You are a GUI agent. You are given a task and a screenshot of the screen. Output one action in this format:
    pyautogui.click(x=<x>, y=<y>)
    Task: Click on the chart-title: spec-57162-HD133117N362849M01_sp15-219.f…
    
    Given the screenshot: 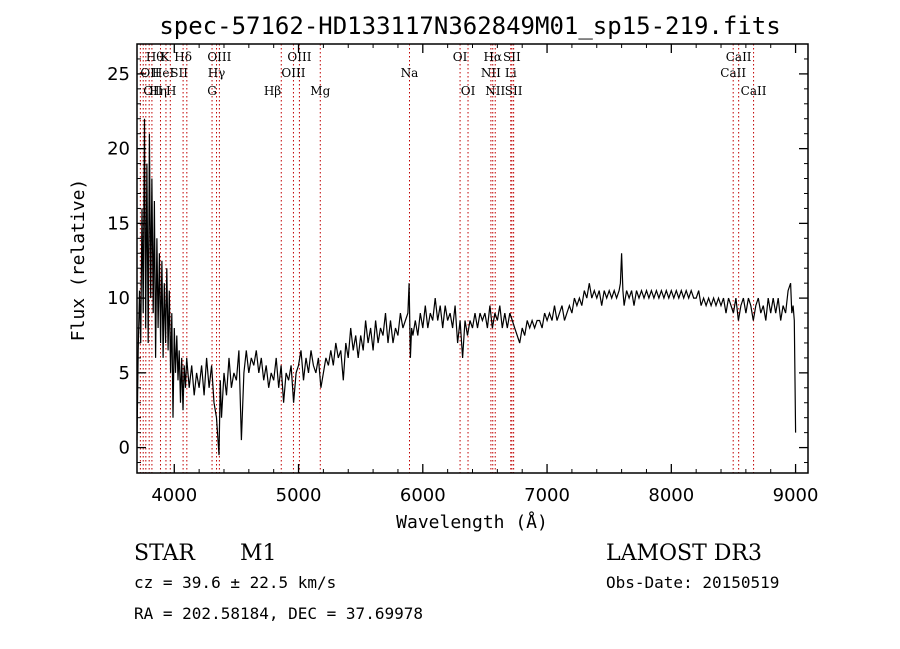 What is the action you would take?
    pyautogui.click(x=469, y=26)
    